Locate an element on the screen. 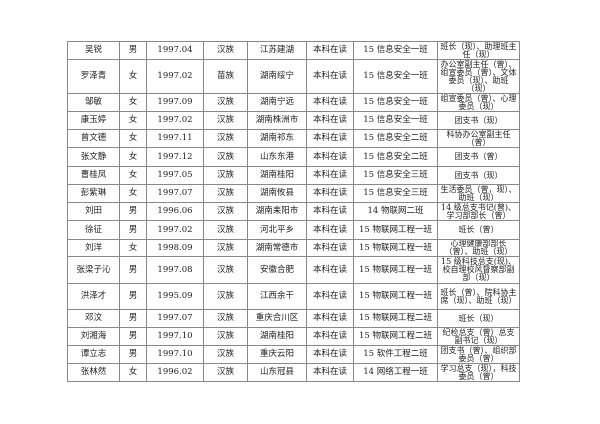  cell-name: 张林然 is located at coordinates (93, 372).